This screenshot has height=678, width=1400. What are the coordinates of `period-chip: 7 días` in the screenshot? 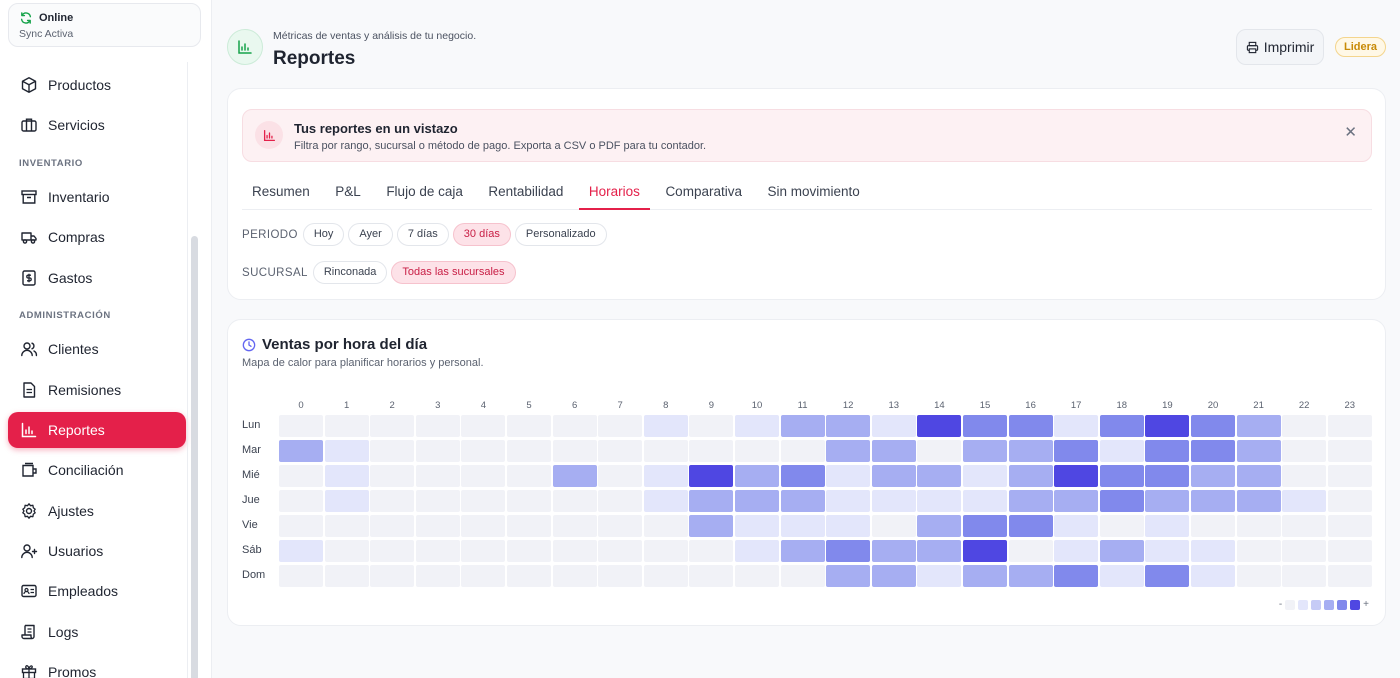 It's located at (422, 234).